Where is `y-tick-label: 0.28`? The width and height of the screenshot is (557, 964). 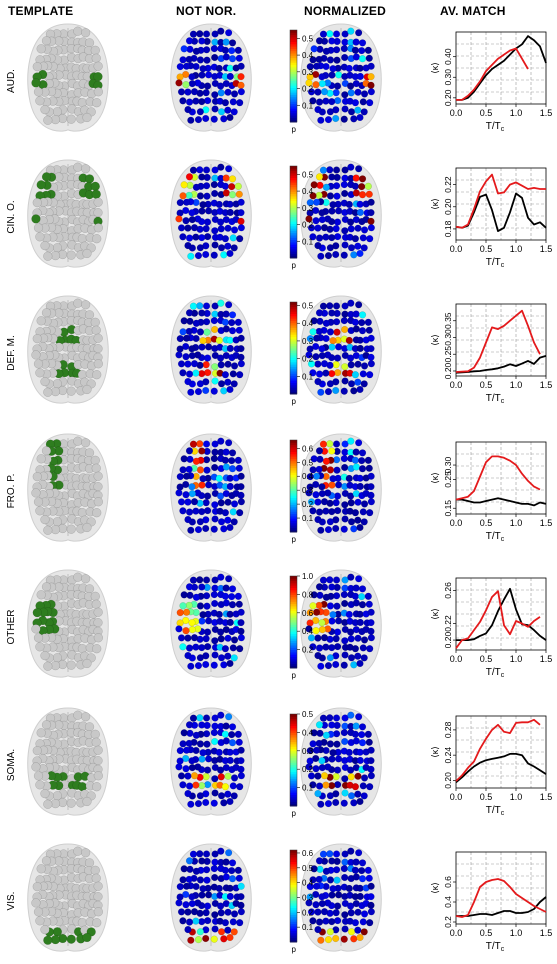 y-tick-label: 0.28 is located at coordinates (448, 729).